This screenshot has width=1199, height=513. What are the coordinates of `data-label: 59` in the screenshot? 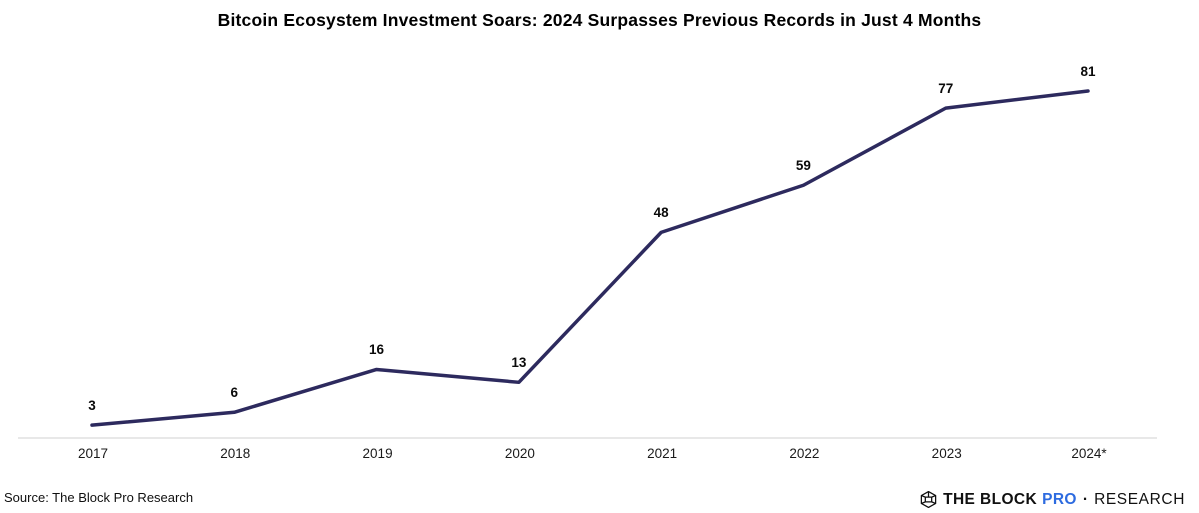 It's located at (803, 166).